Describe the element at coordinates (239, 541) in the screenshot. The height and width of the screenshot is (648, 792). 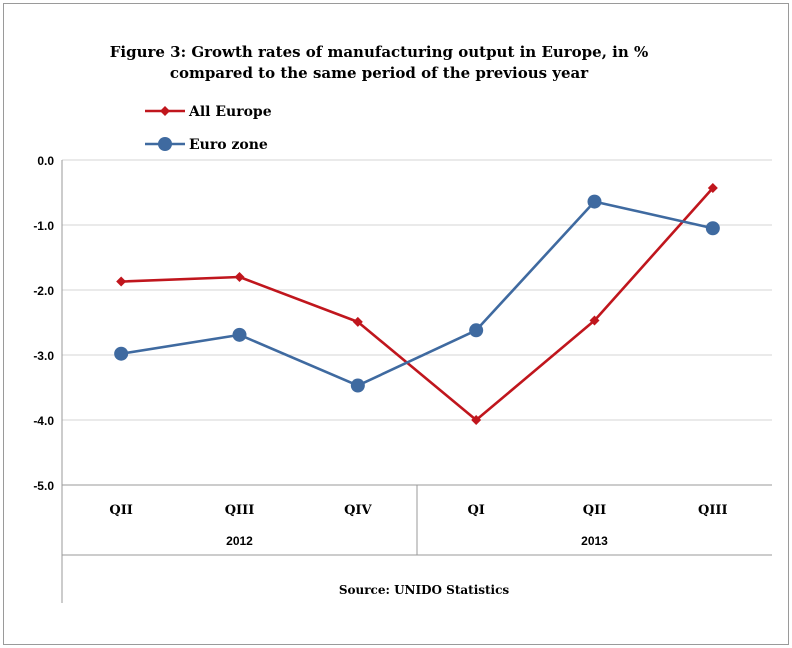
I see `year-label: 2012` at that location.